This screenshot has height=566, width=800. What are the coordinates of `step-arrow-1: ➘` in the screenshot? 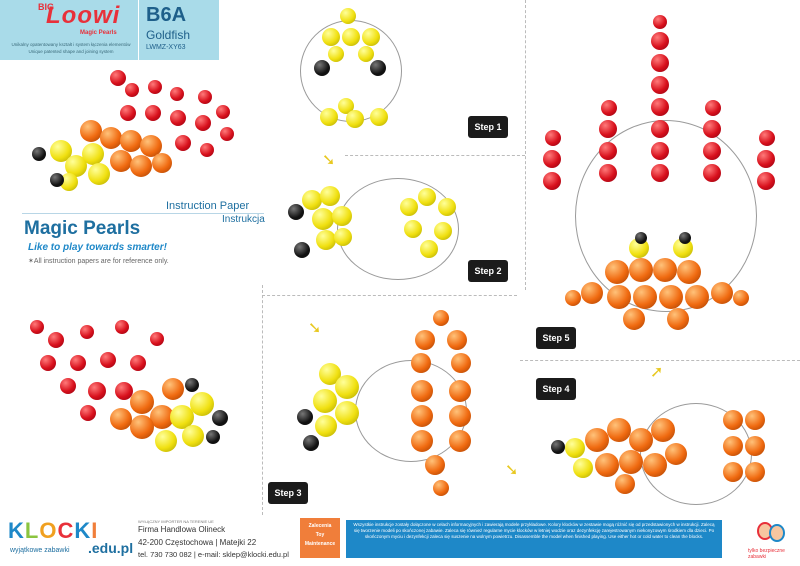 It's located at (329, 160).